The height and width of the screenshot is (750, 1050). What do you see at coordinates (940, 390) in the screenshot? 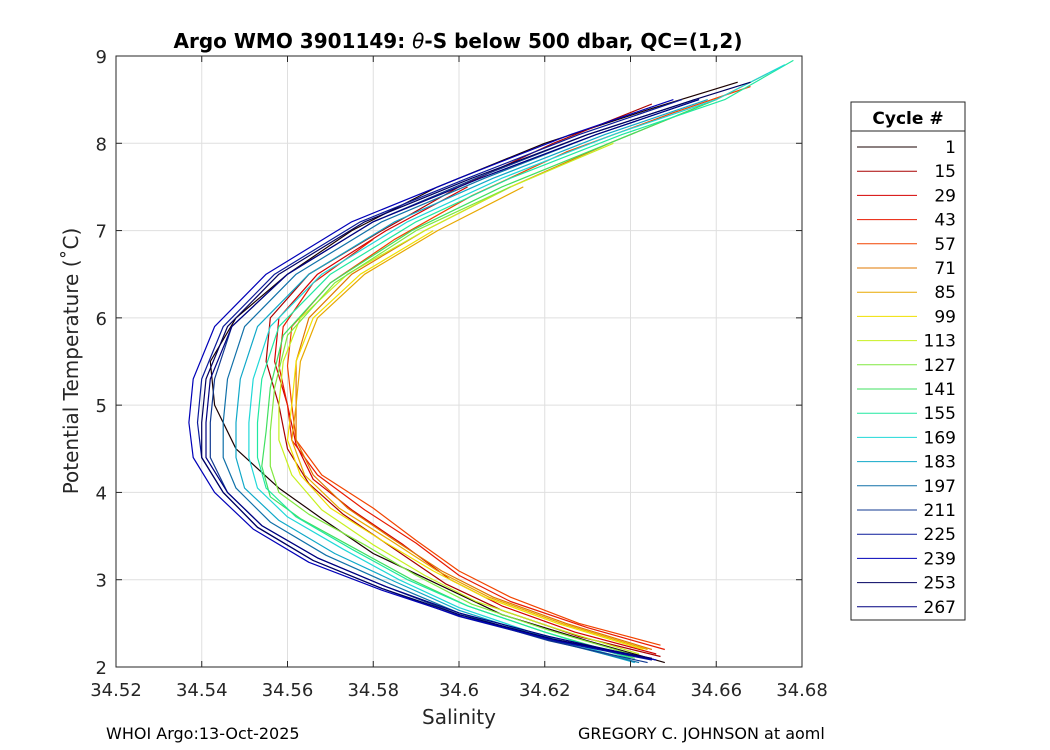
I see `legend-label: 141` at bounding box center [940, 390].